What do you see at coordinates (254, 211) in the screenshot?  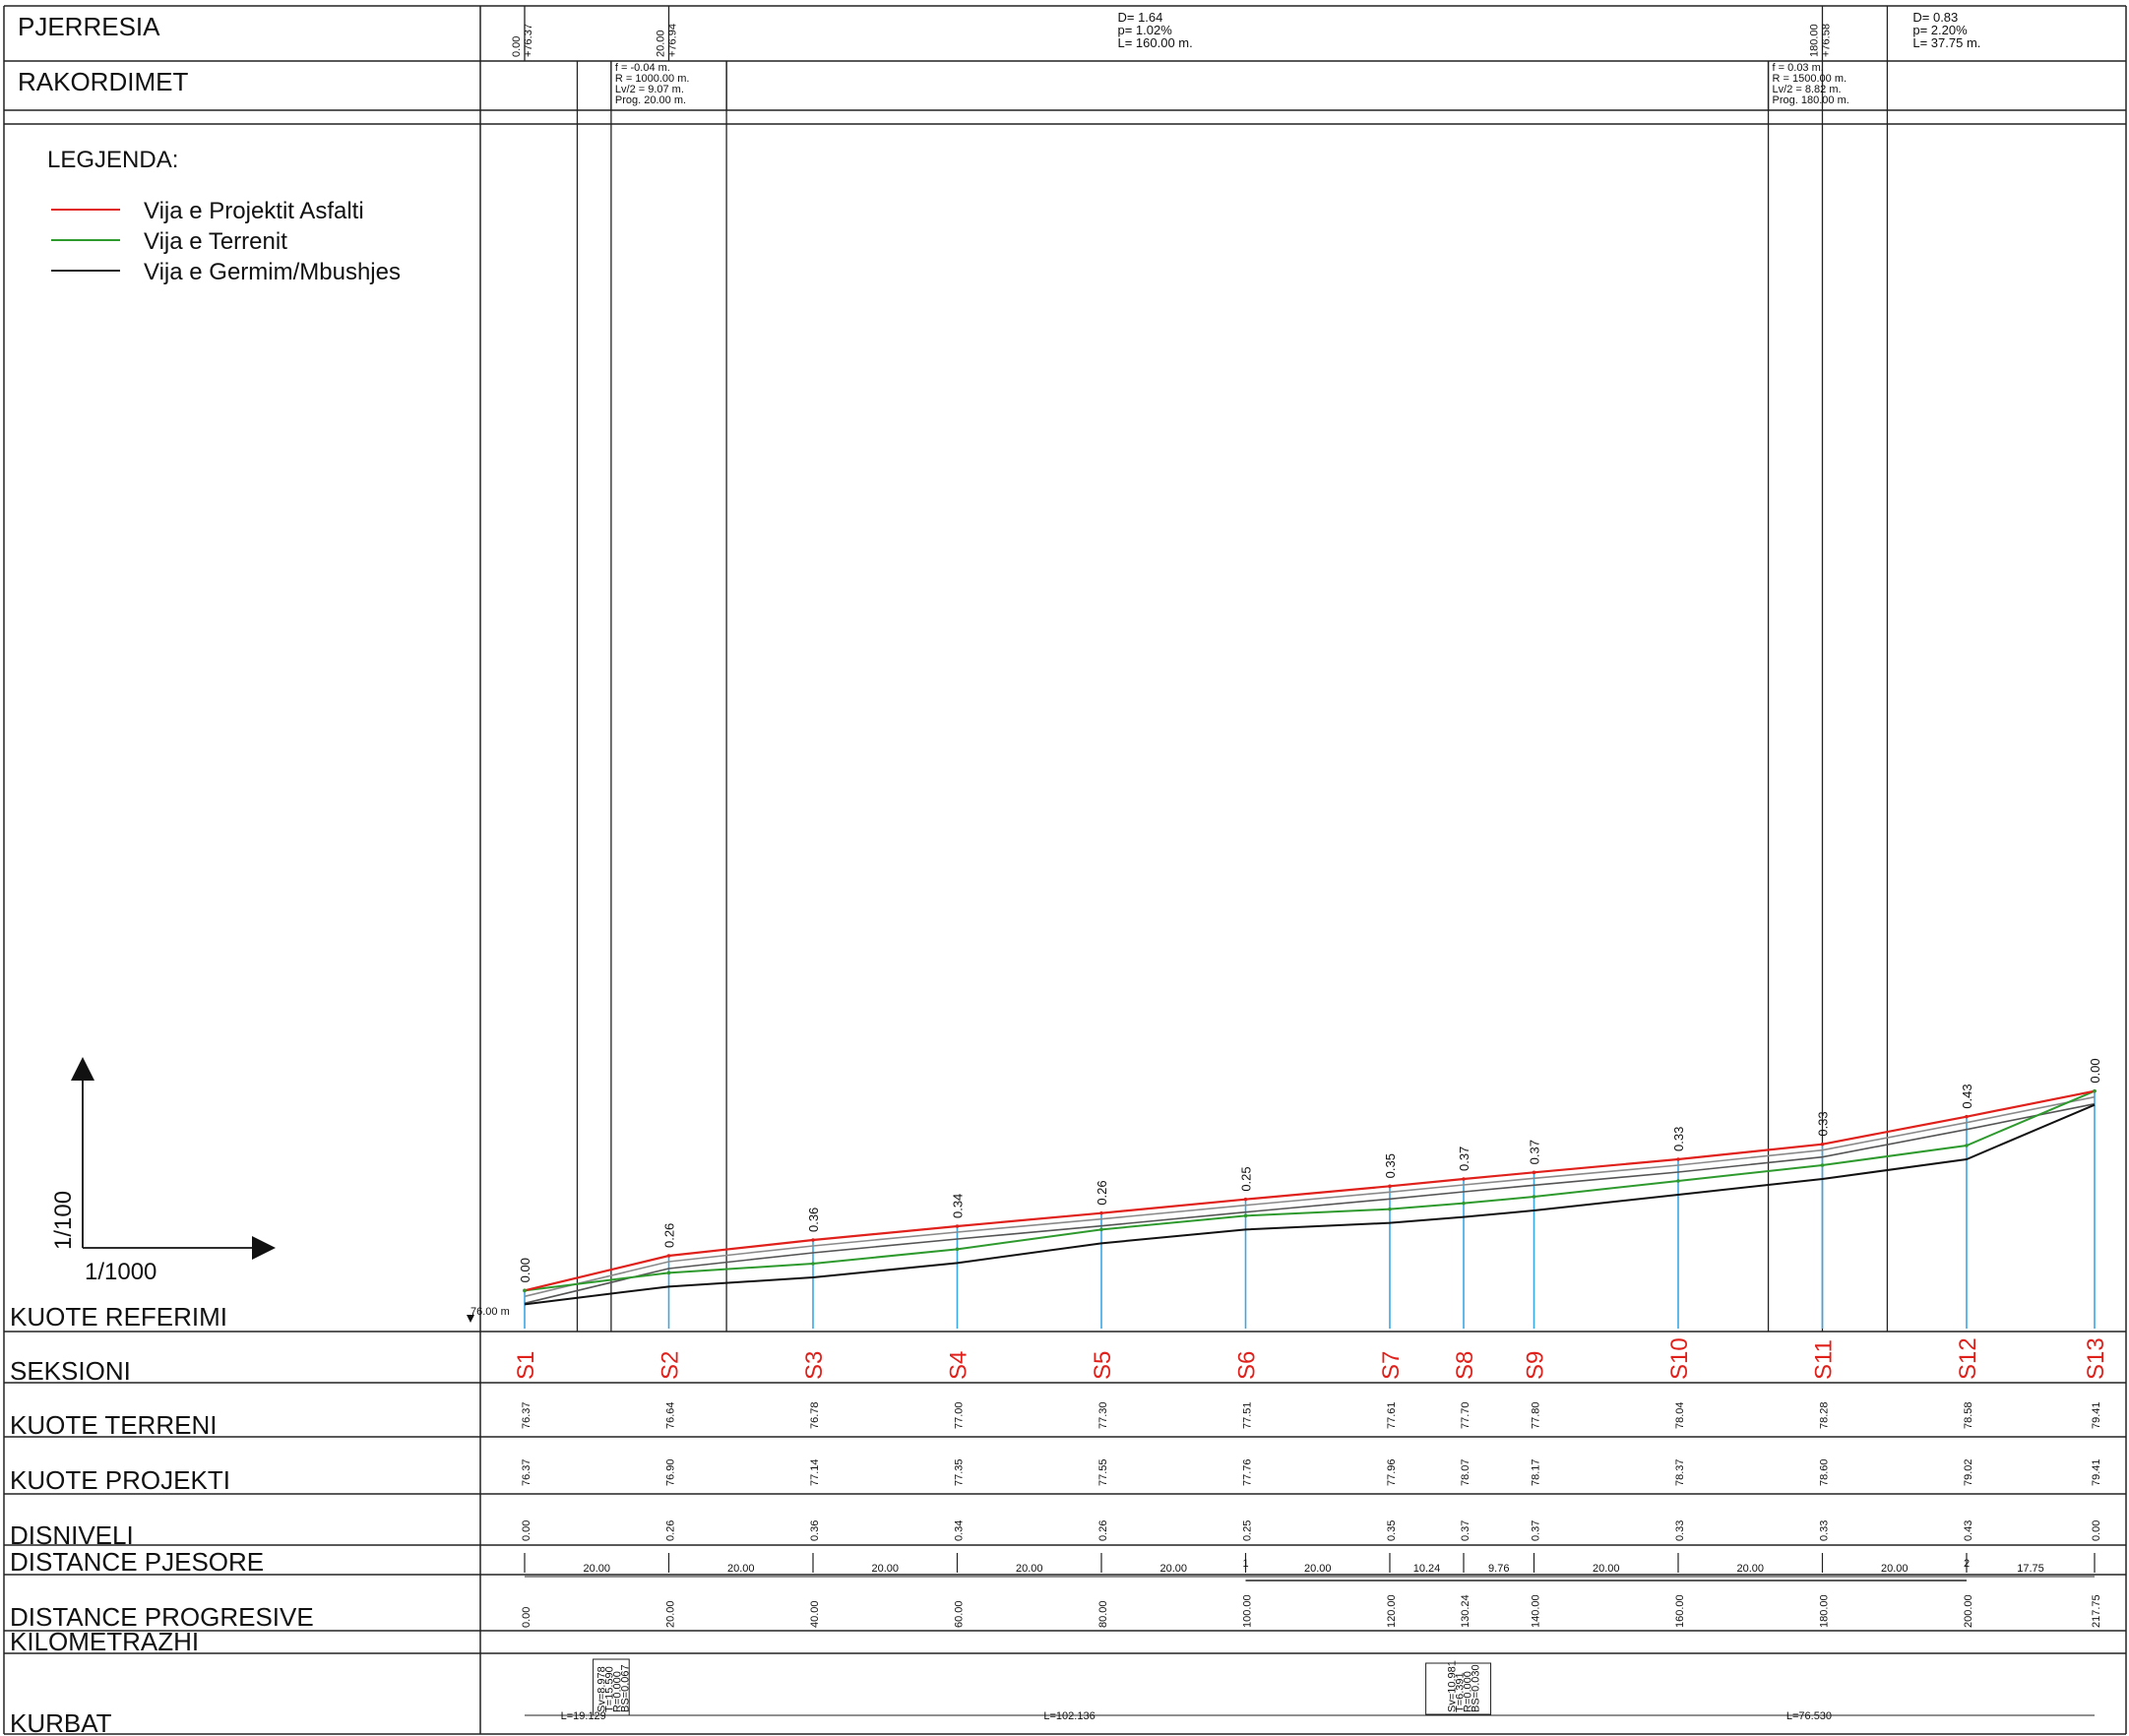 I see `legend-item-project: Vija e Projektit Asfalti` at bounding box center [254, 211].